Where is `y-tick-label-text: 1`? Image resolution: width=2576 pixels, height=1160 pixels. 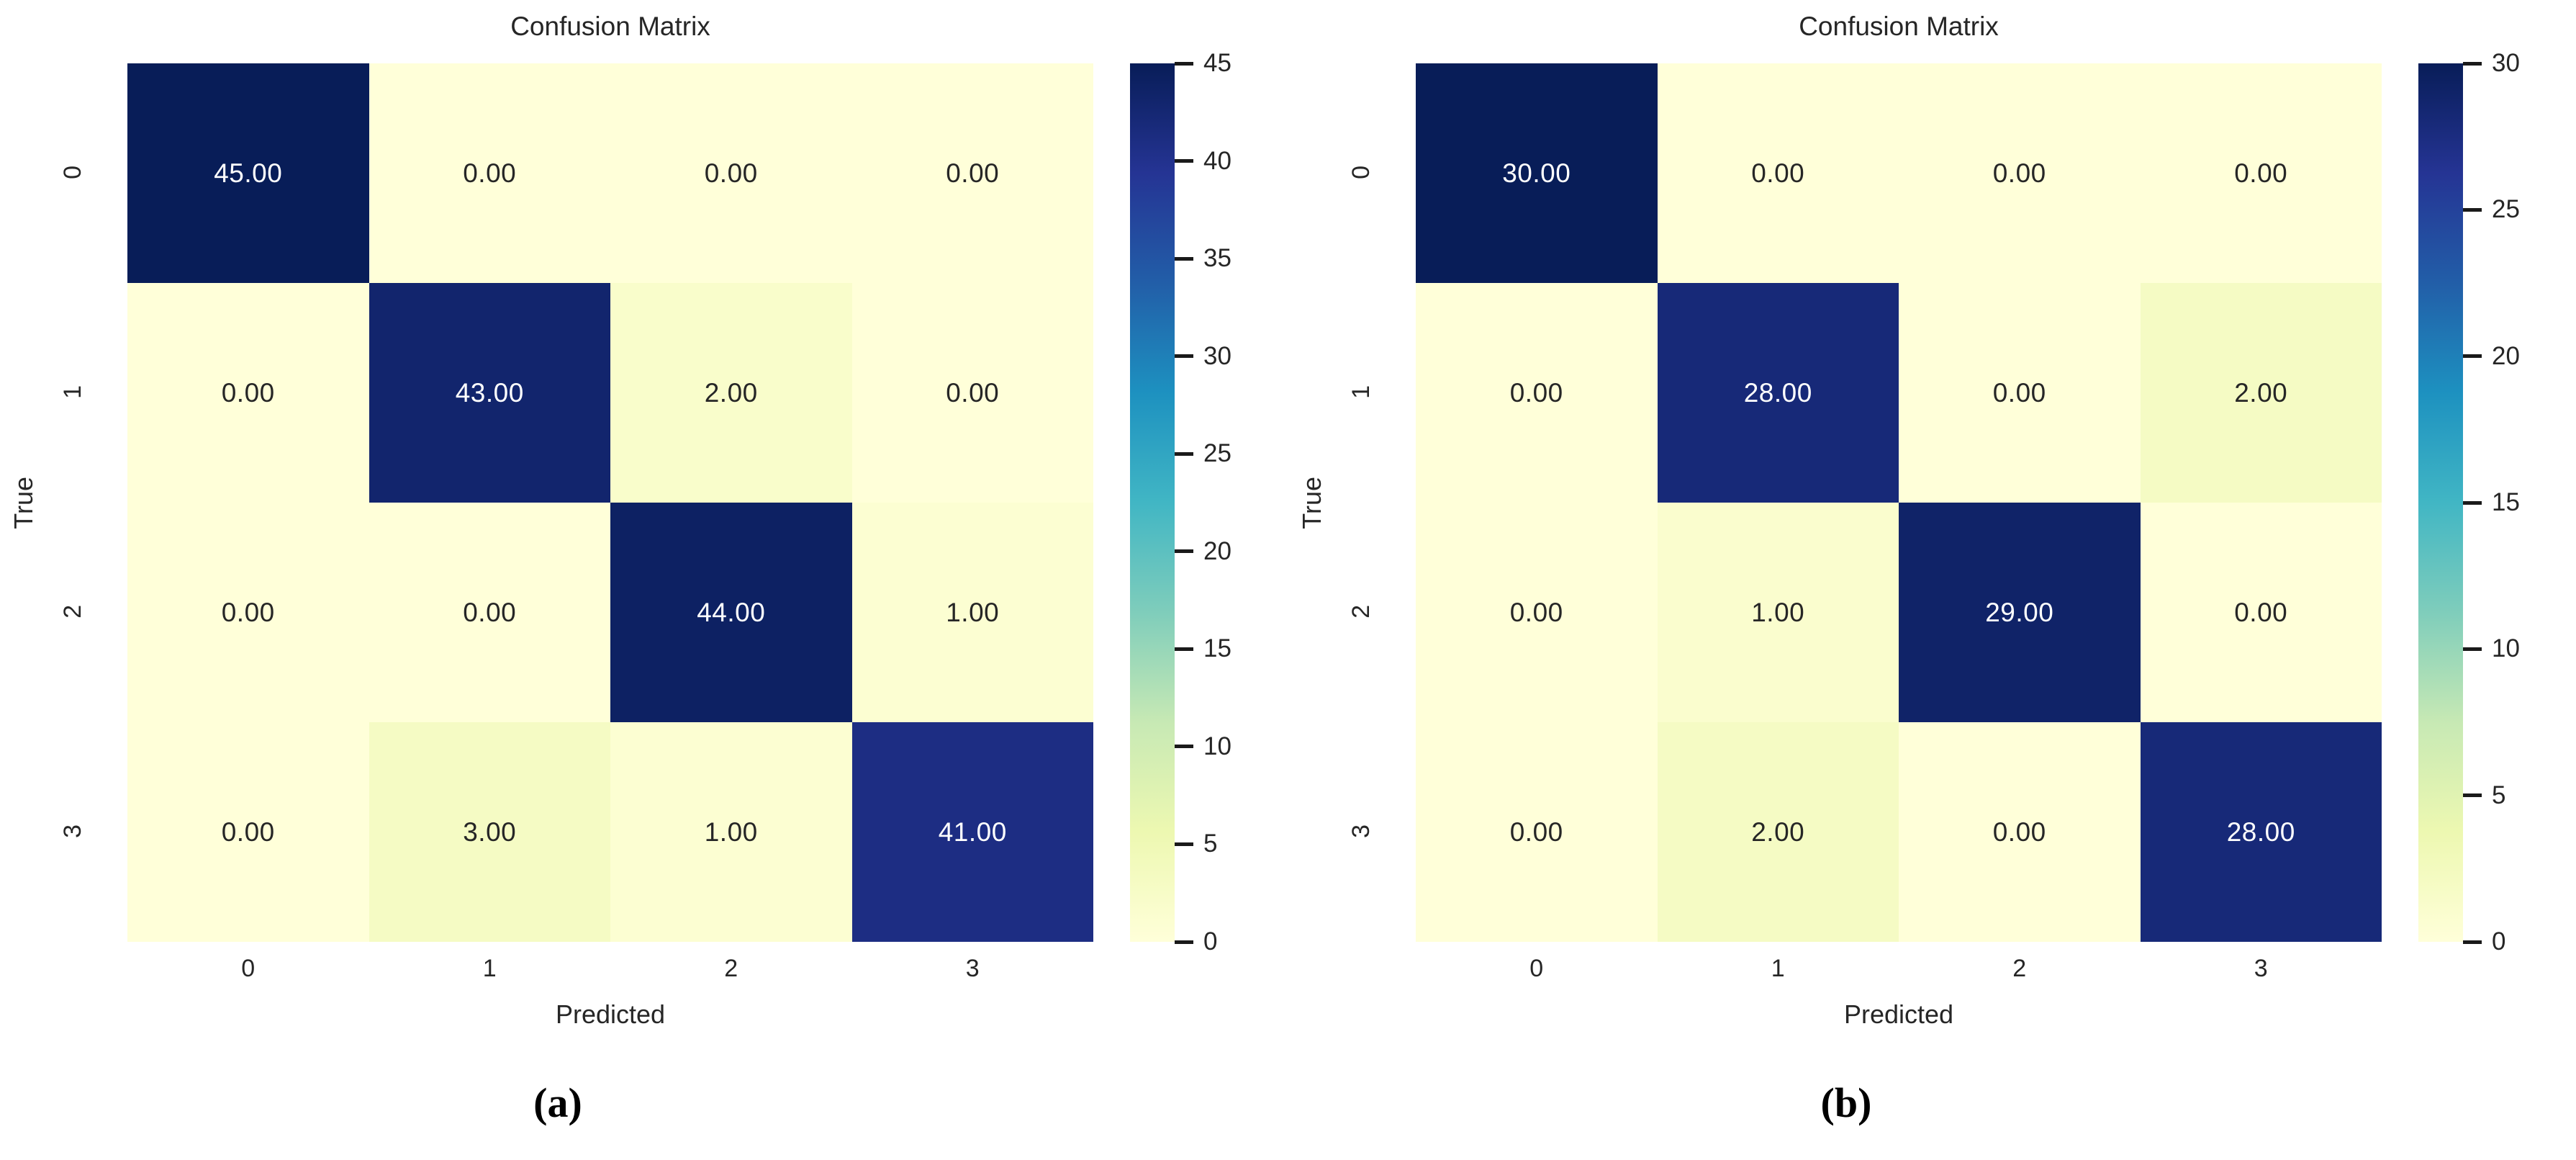 y-tick-label-text: 1 is located at coordinates (72, 392).